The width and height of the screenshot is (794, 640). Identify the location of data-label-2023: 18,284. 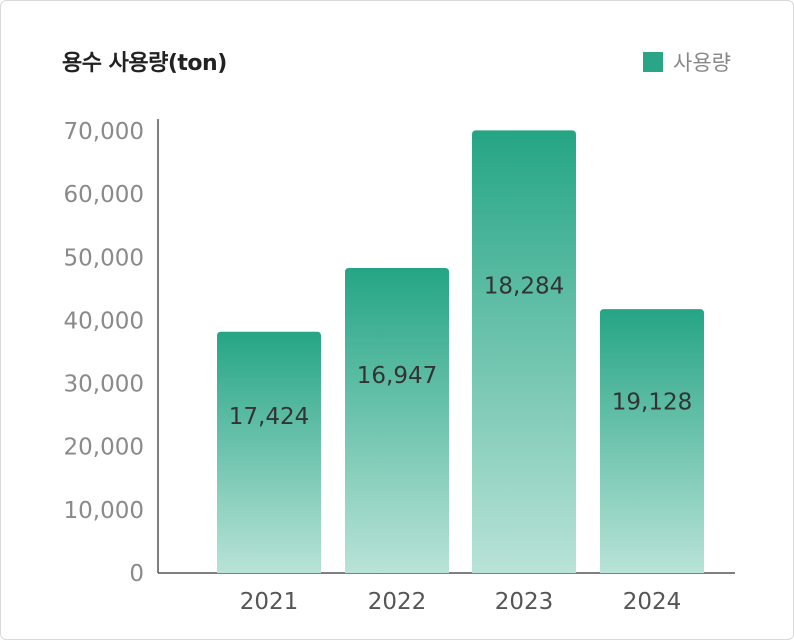
(524, 286).